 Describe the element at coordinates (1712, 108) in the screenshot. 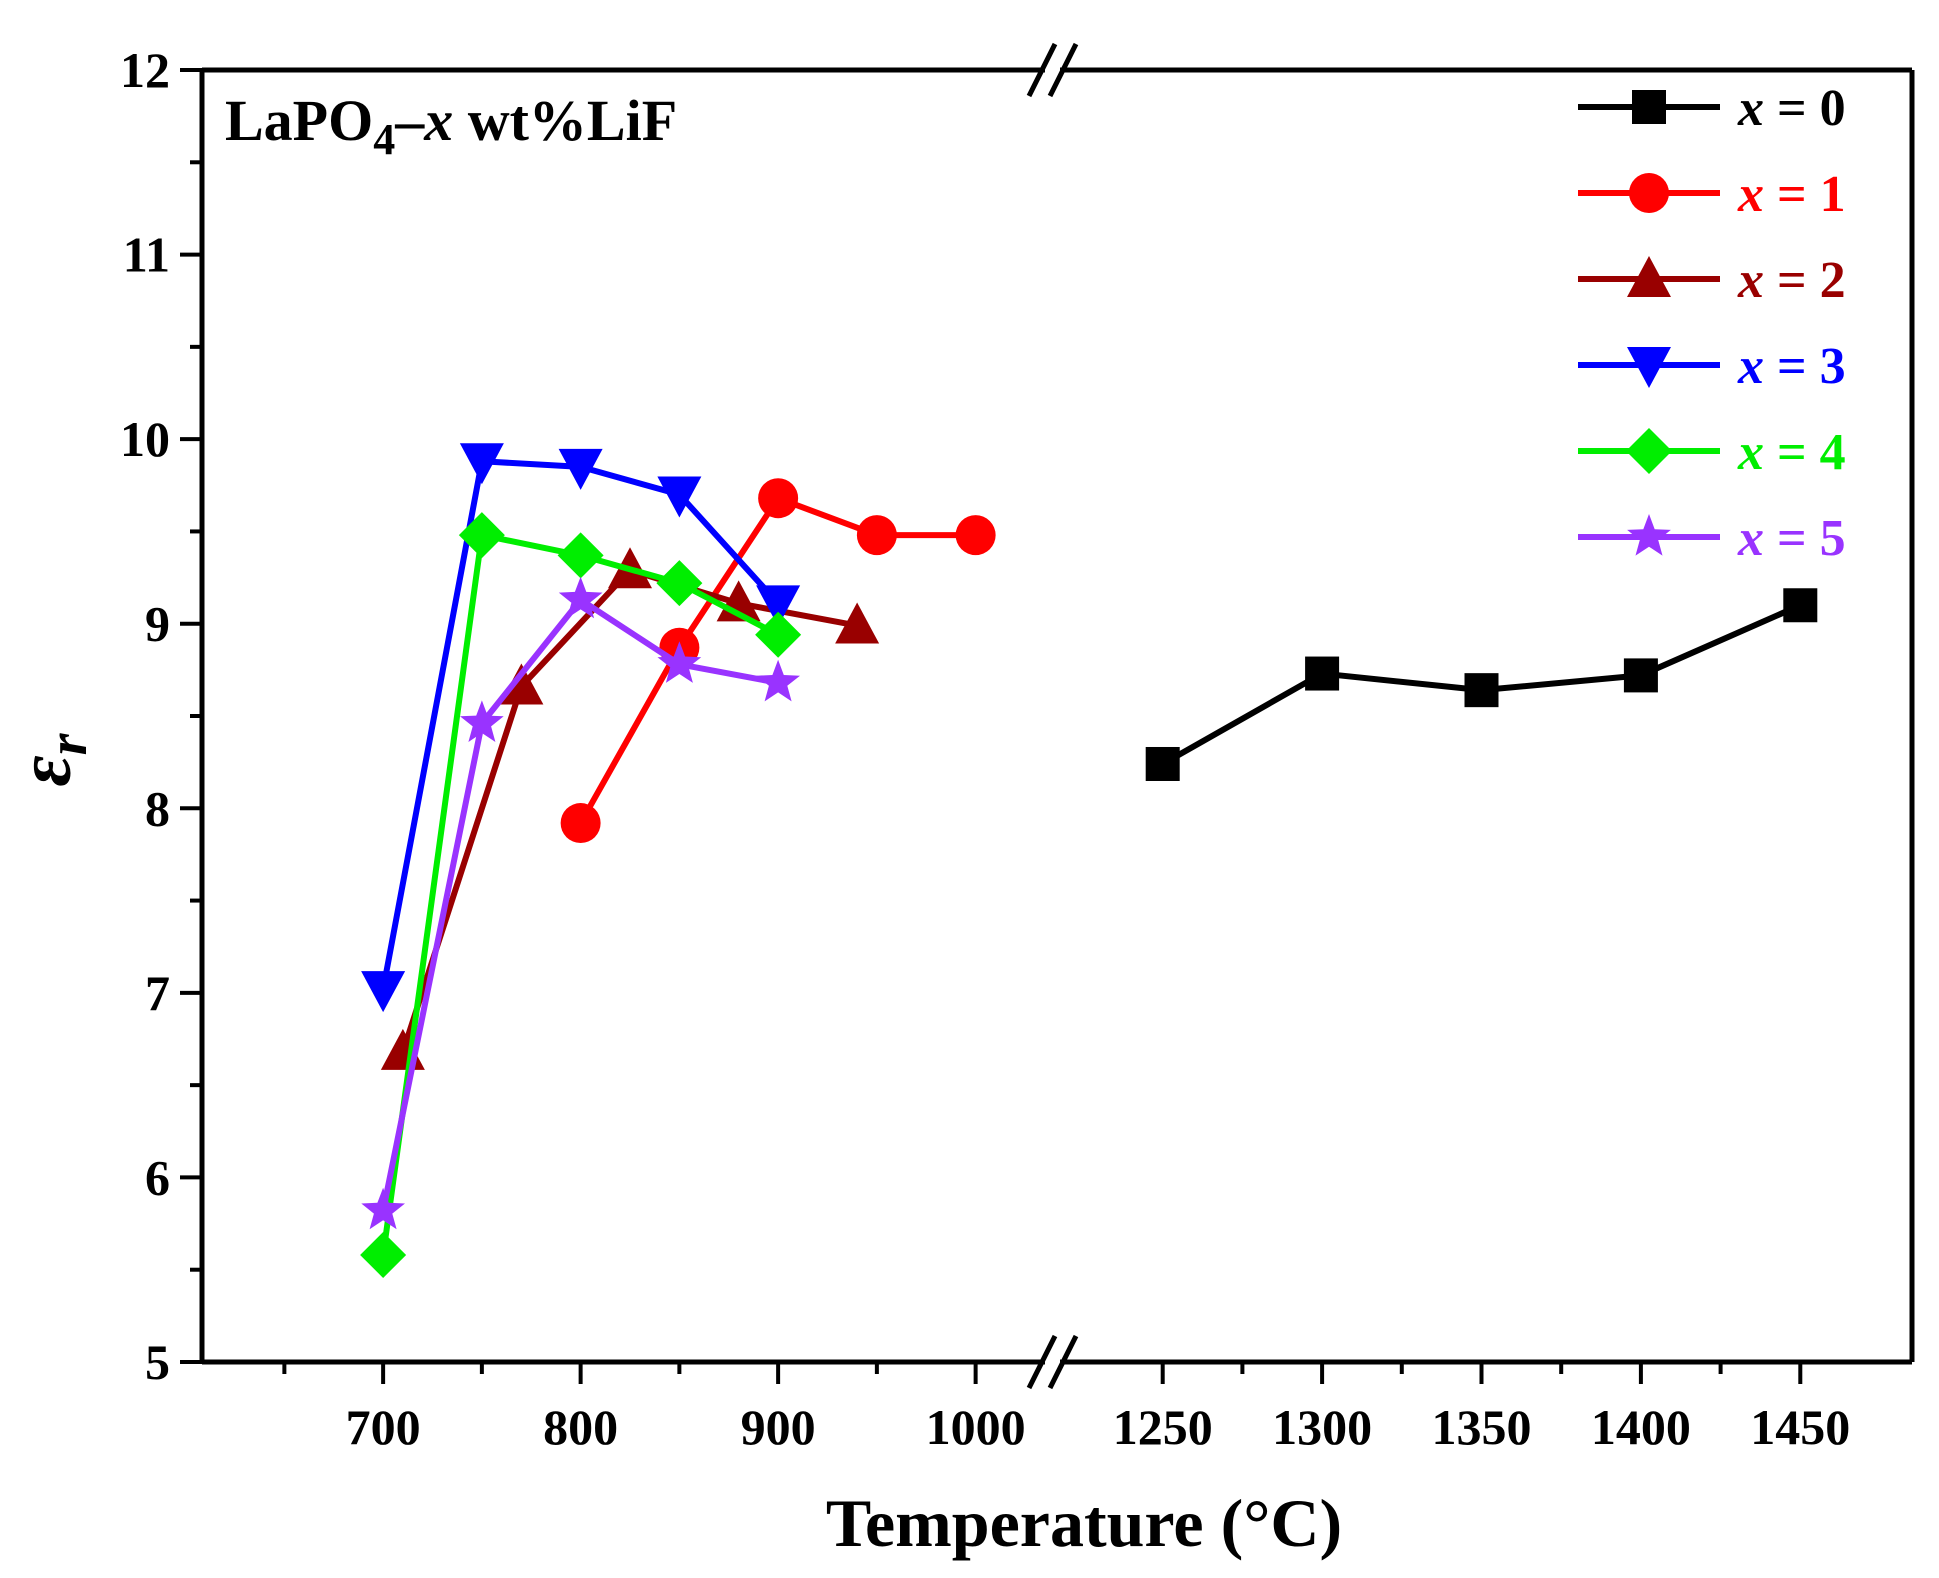

I see `legend-item-x0: x = 0` at that location.